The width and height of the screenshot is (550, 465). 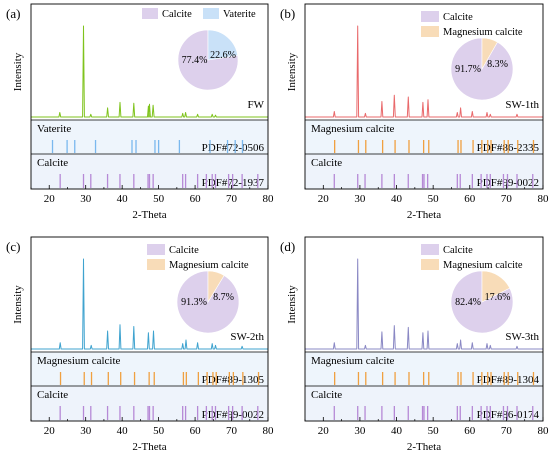 What do you see at coordinates (233, 148) in the screenshot?
I see `reference-pdf-label: PDF#72-0506` at bounding box center [233, 148].